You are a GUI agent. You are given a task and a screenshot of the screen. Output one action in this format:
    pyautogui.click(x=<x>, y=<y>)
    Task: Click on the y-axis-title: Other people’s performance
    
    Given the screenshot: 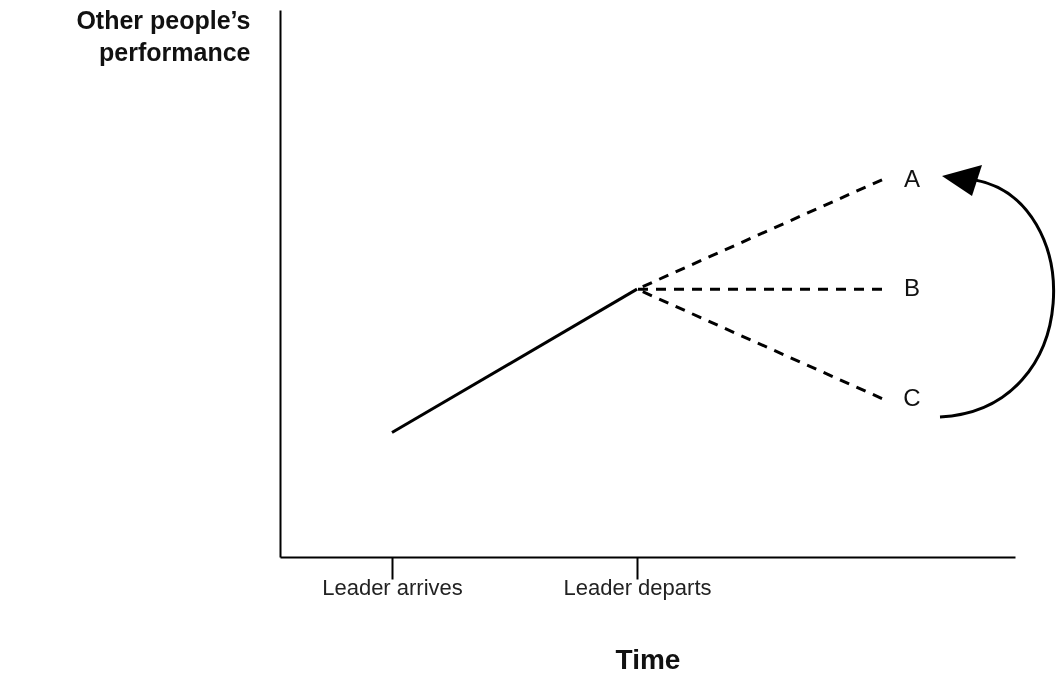 What is the action you would take?
    pyautogui.click(x=163, y=35)
    